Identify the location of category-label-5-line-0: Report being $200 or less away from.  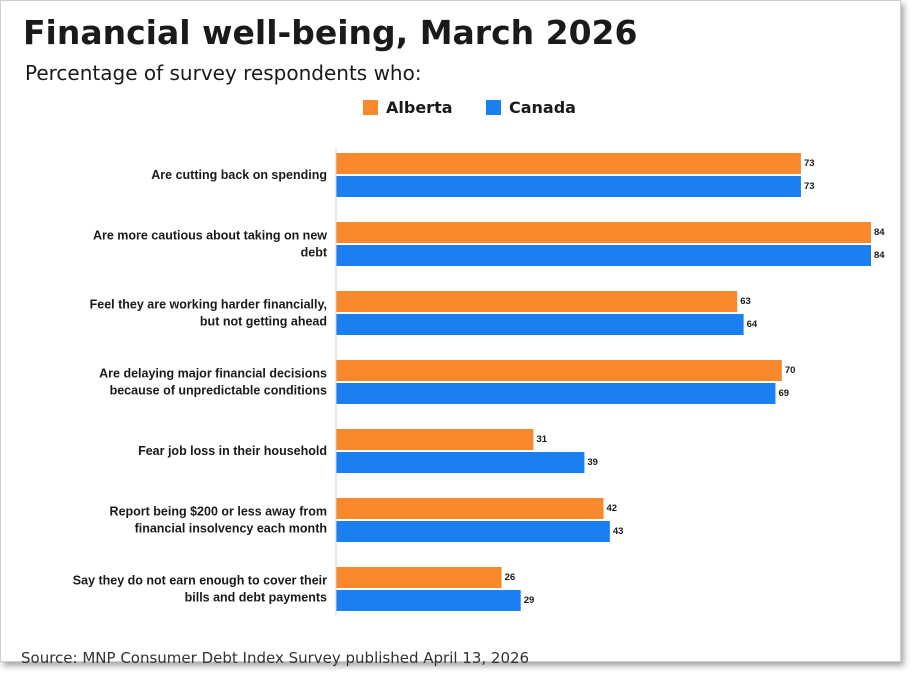
(218, 512).